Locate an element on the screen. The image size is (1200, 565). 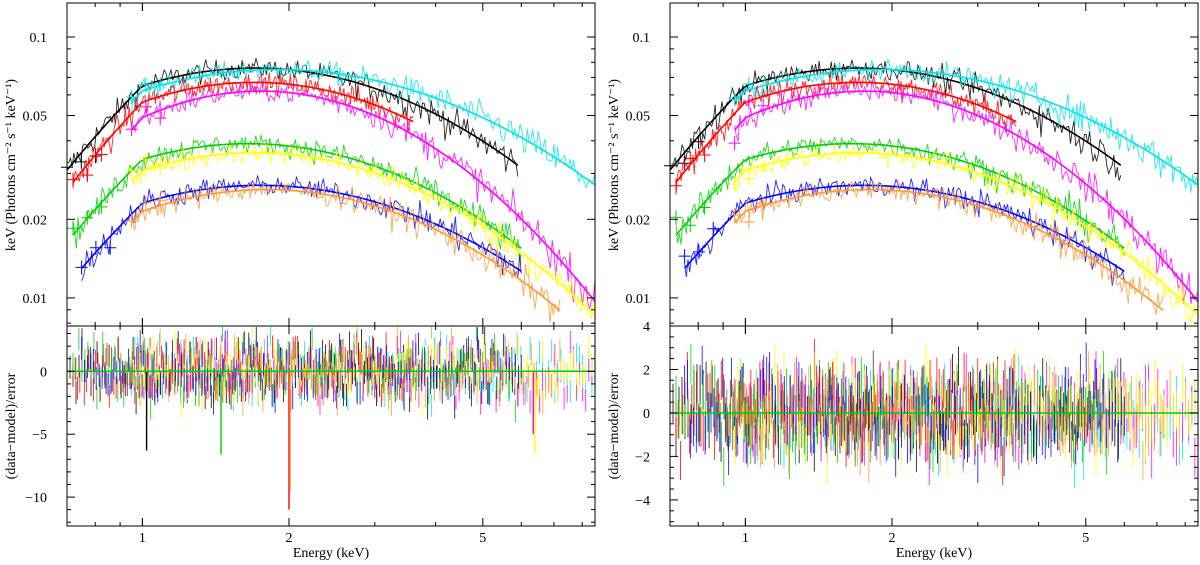
y-tick-label: 2 is located at coordinates (646, 371).